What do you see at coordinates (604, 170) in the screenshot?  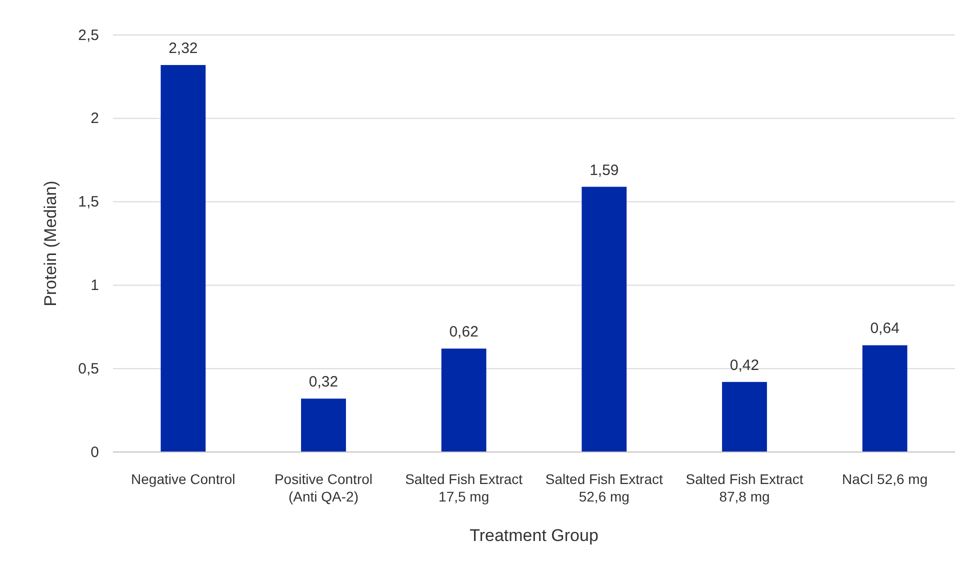 I see `data-label: 1,59` at bounding box center [604, 170].